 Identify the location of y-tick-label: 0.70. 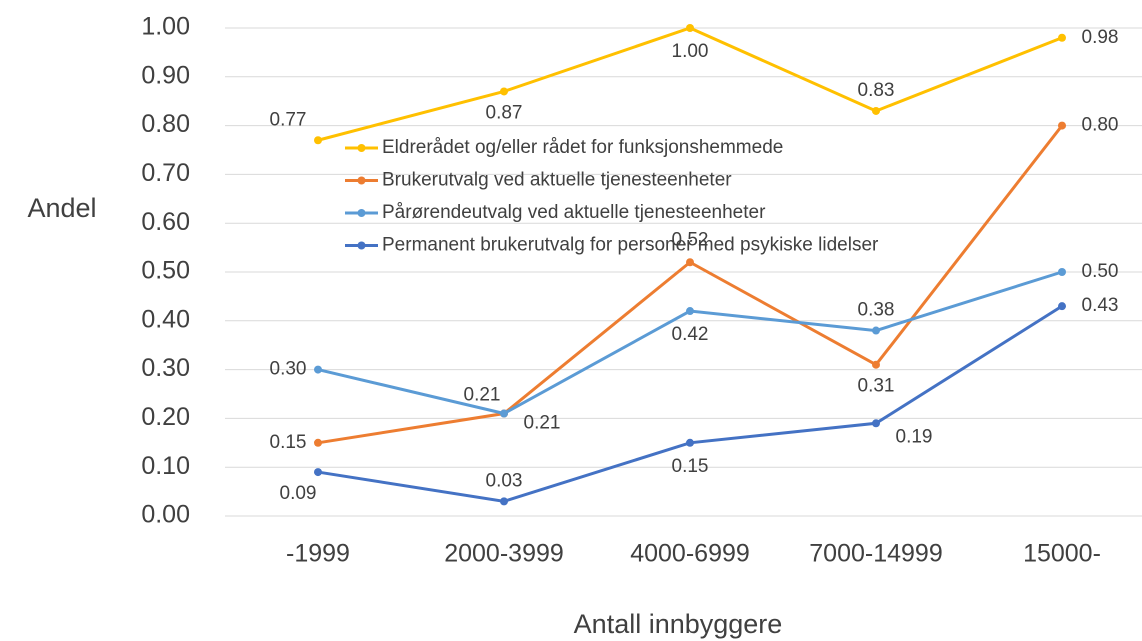
(165, 173).